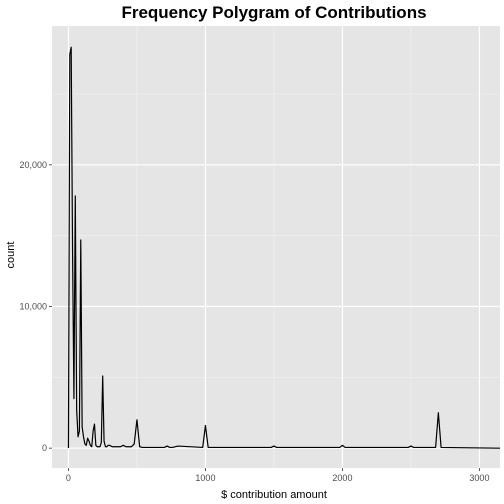  I want to click on x-tick-label: 3000, so click(479, 478).